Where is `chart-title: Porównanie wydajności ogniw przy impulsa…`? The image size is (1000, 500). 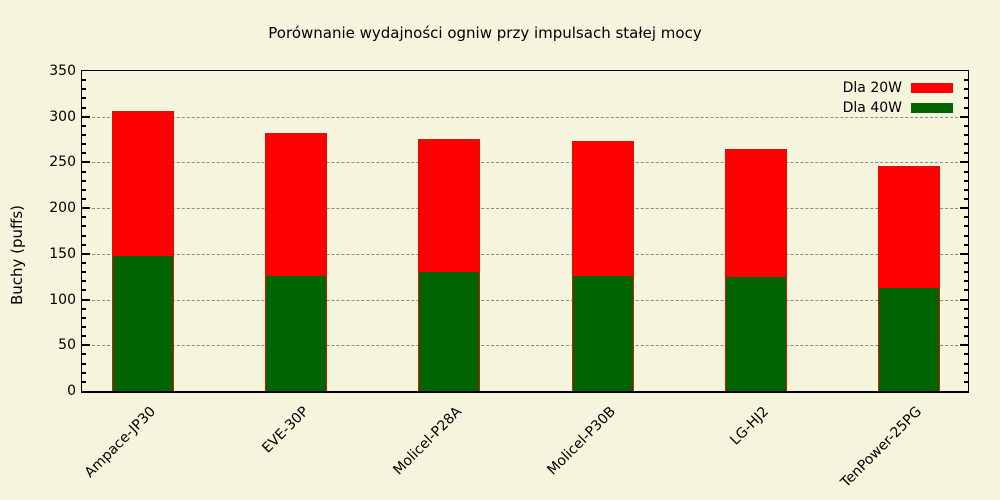
chart-title: Porównanie wydajności ogniw przy impulsa… is located at coordinates (485, 33).